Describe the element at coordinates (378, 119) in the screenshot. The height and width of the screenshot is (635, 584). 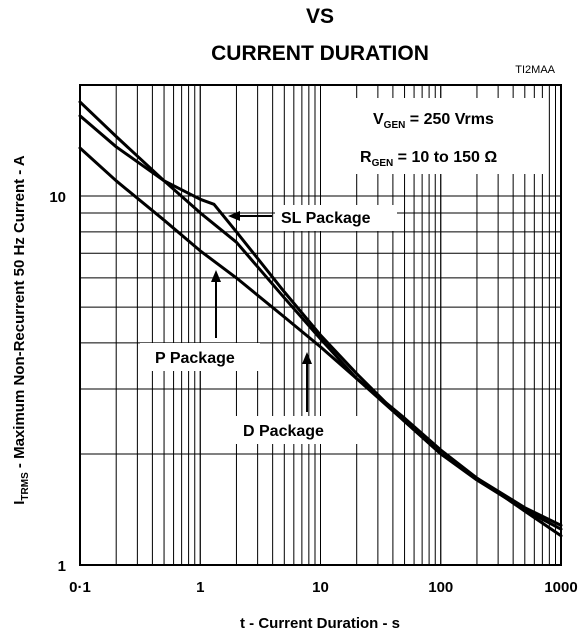
I see `condition-vgen-main: V` at that location.